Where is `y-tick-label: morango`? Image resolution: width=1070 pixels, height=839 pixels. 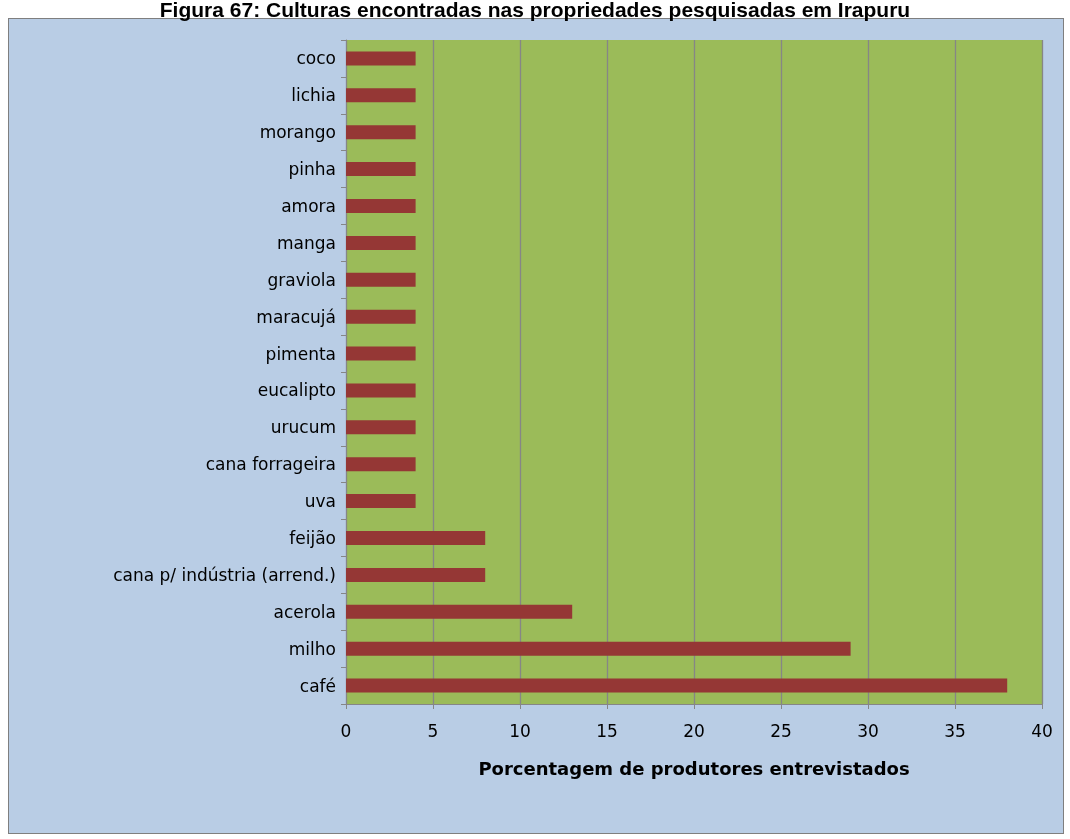
y-tick-label: morango is located at coordinates (297, 132).